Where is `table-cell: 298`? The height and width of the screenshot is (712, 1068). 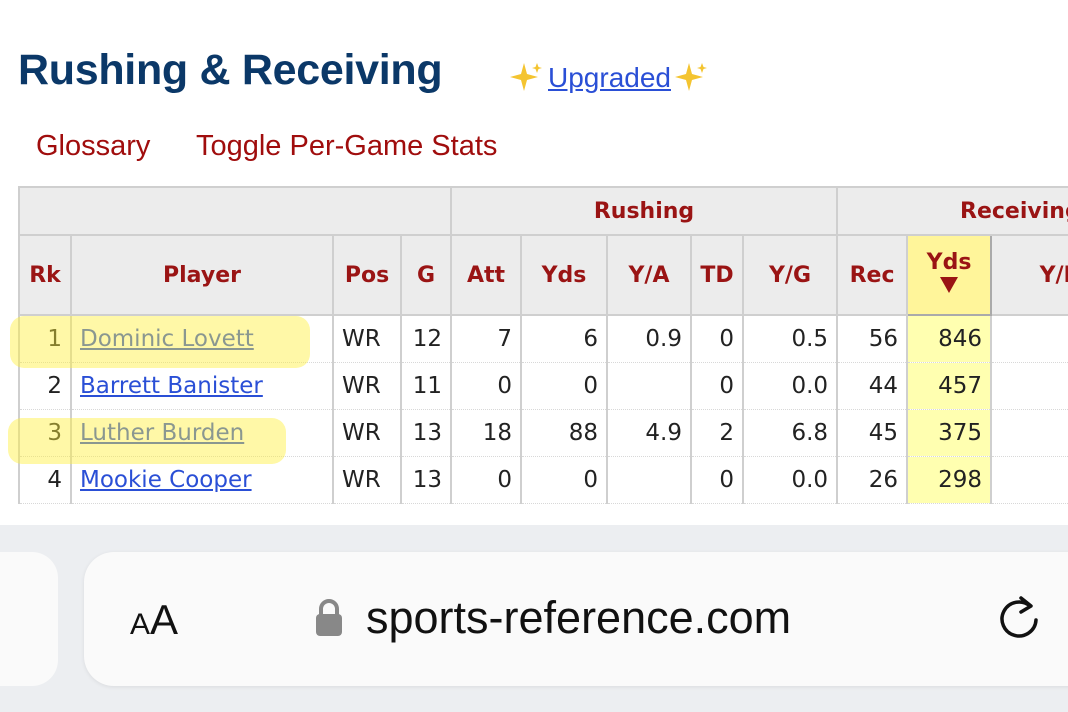 table-cell: 298 is located at coordinates (949, 480).